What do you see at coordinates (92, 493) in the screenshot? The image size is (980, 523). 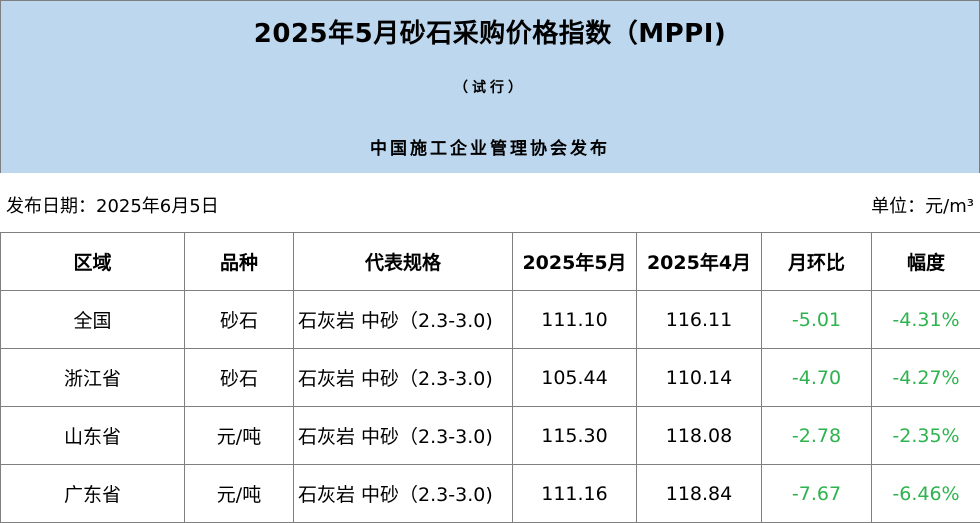 I see `cell-region: 广东省` at bounding box center [92, 493].